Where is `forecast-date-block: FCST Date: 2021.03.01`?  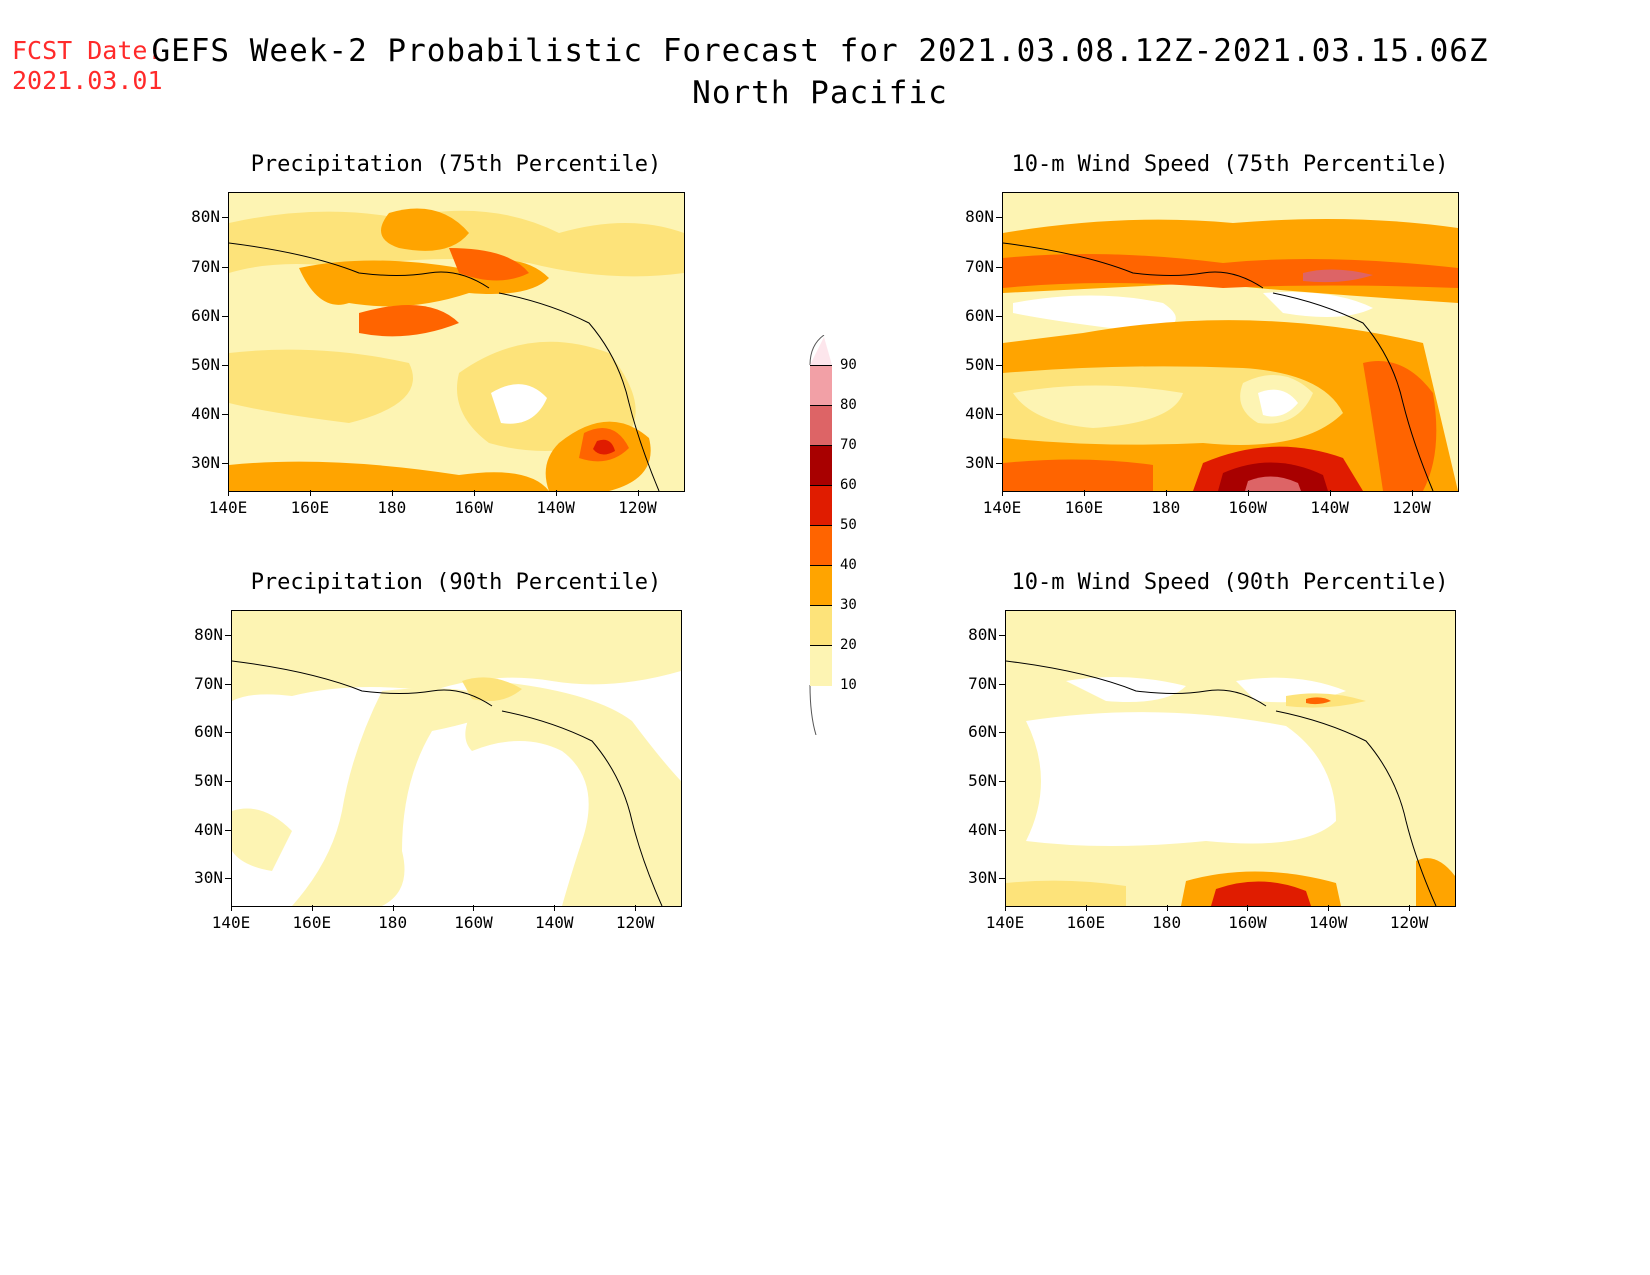 forecast-date-block: FCST Date: 2021.03.01 is located at coordinates (87, 66).